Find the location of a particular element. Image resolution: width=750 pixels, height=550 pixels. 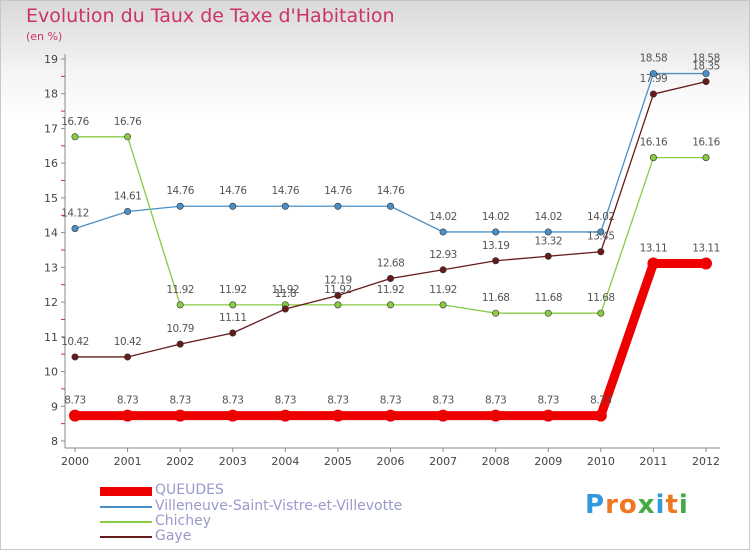

y-tick-label: 15 is located at coordinates (51, 198).